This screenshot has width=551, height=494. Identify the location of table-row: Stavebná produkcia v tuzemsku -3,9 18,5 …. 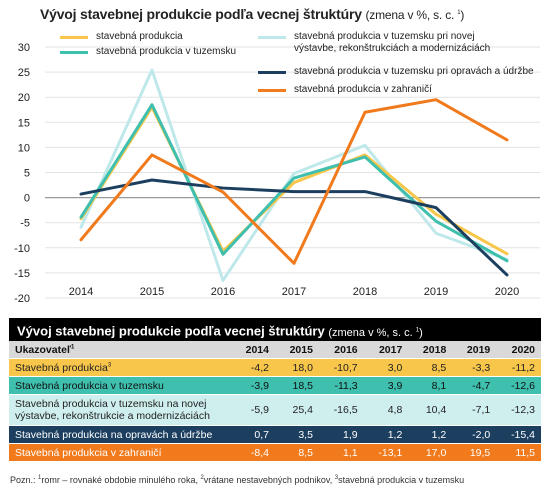
(275, 385).